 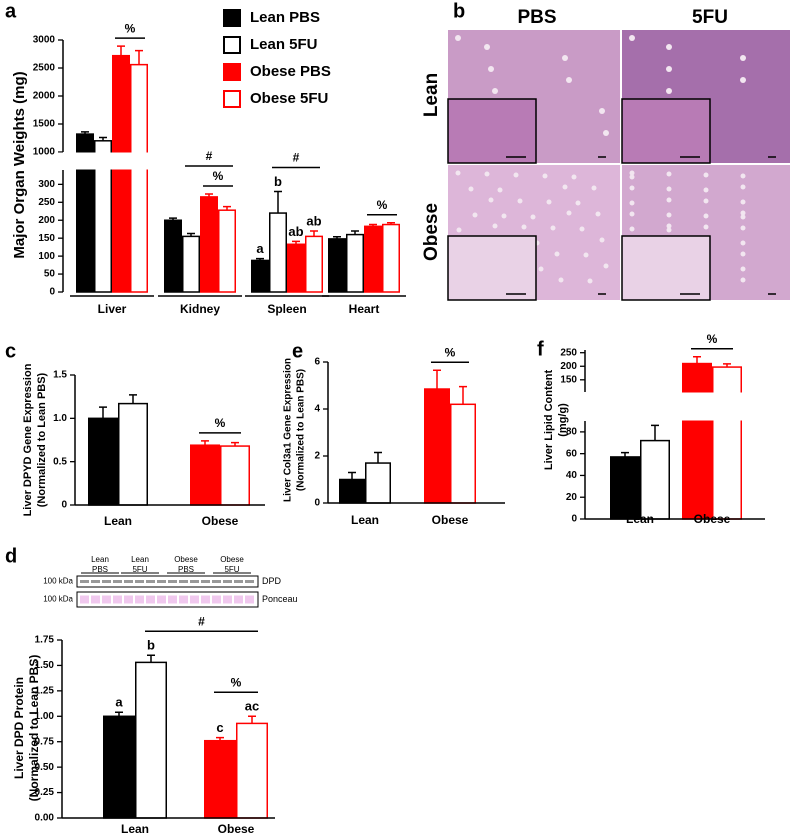 I want to click on y-tick-label: 1.5, so click(x=60, y=375).